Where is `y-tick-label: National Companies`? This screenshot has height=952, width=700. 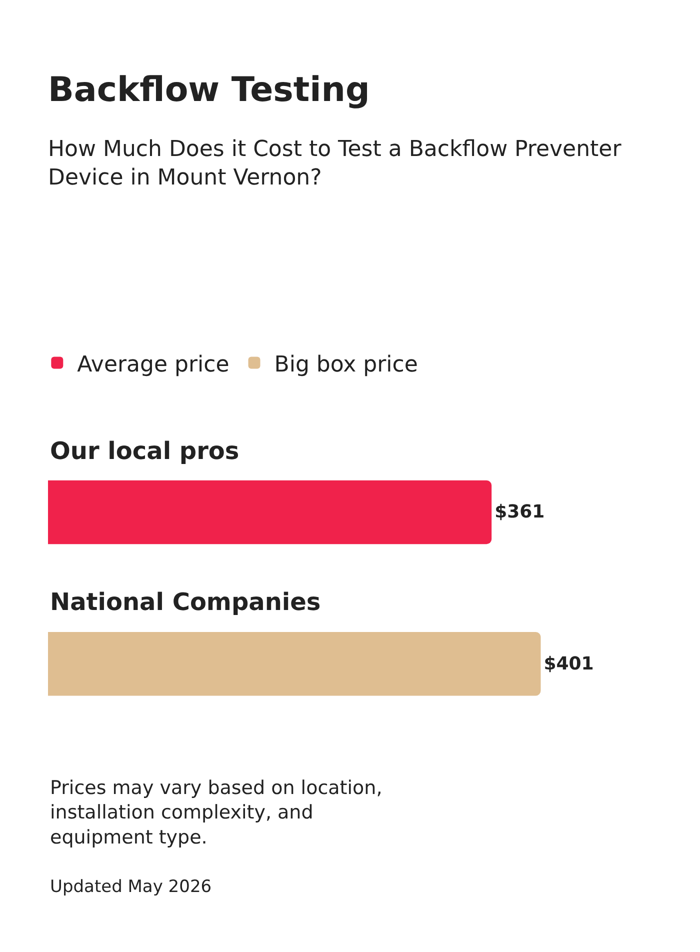
y-tick-label: National Companies is located at coordinates (185, 602).